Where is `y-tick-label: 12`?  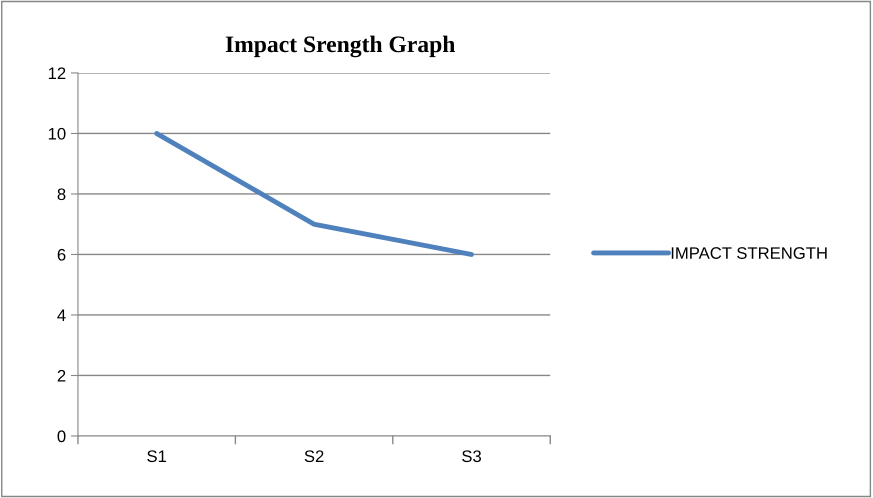
y-tick-label: 12 is located at coordinates (57, 73).